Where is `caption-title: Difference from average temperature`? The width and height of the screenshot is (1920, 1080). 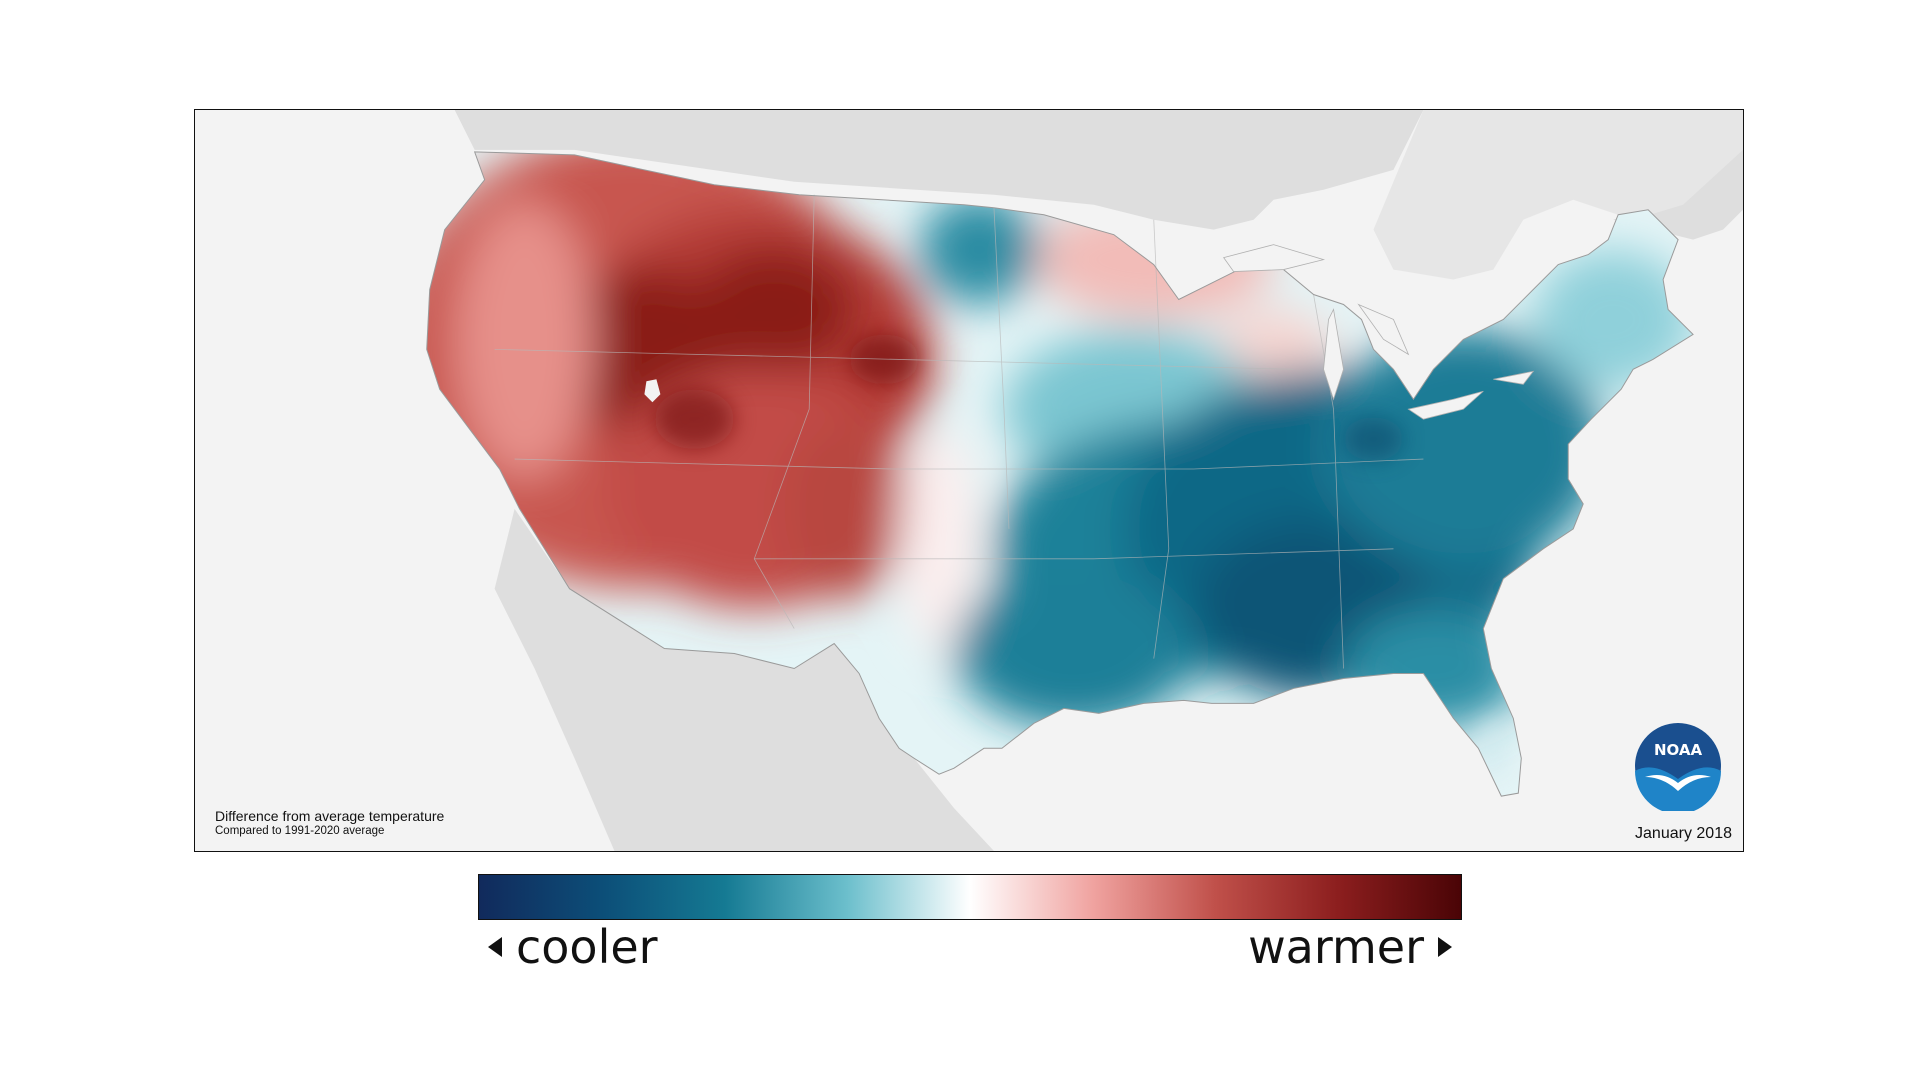 caption-title: Difference from average temperature is located at coordinates (330, 816).